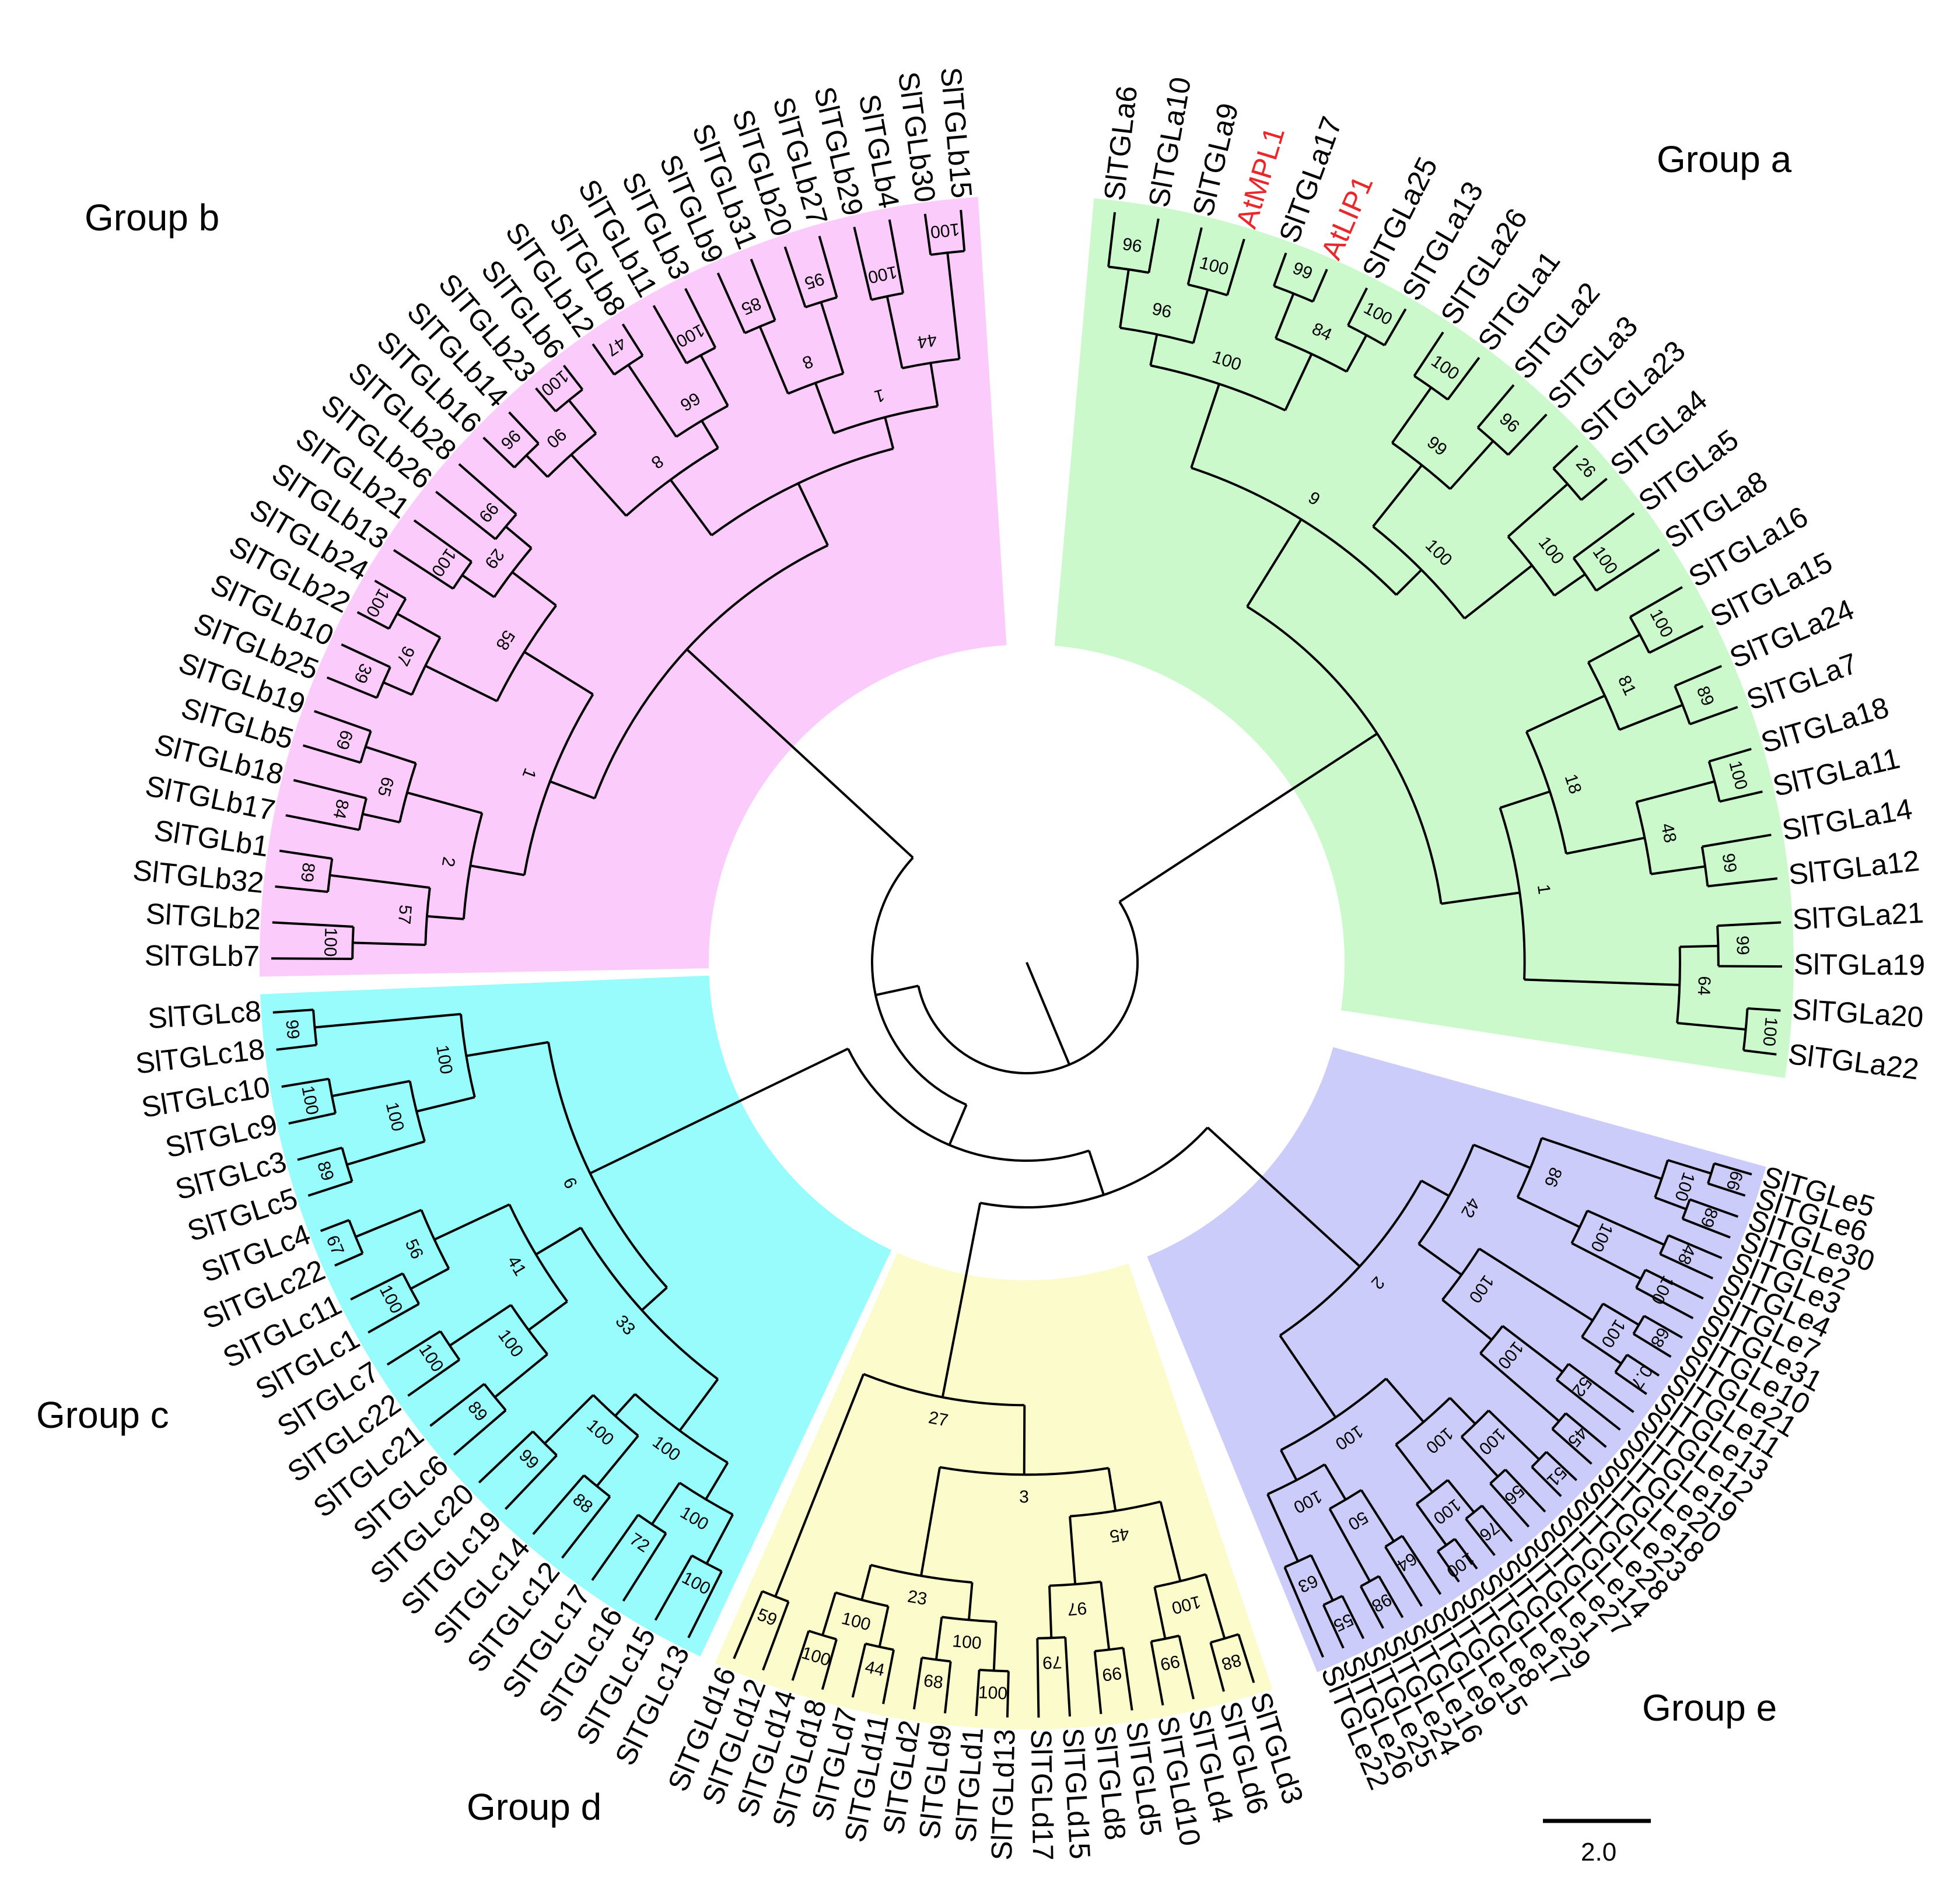 This screenshot has width=1960, height=1888. Describe the element at coordinates (1028, 987) in the screenshot. I see `backbone-arc` at that location.